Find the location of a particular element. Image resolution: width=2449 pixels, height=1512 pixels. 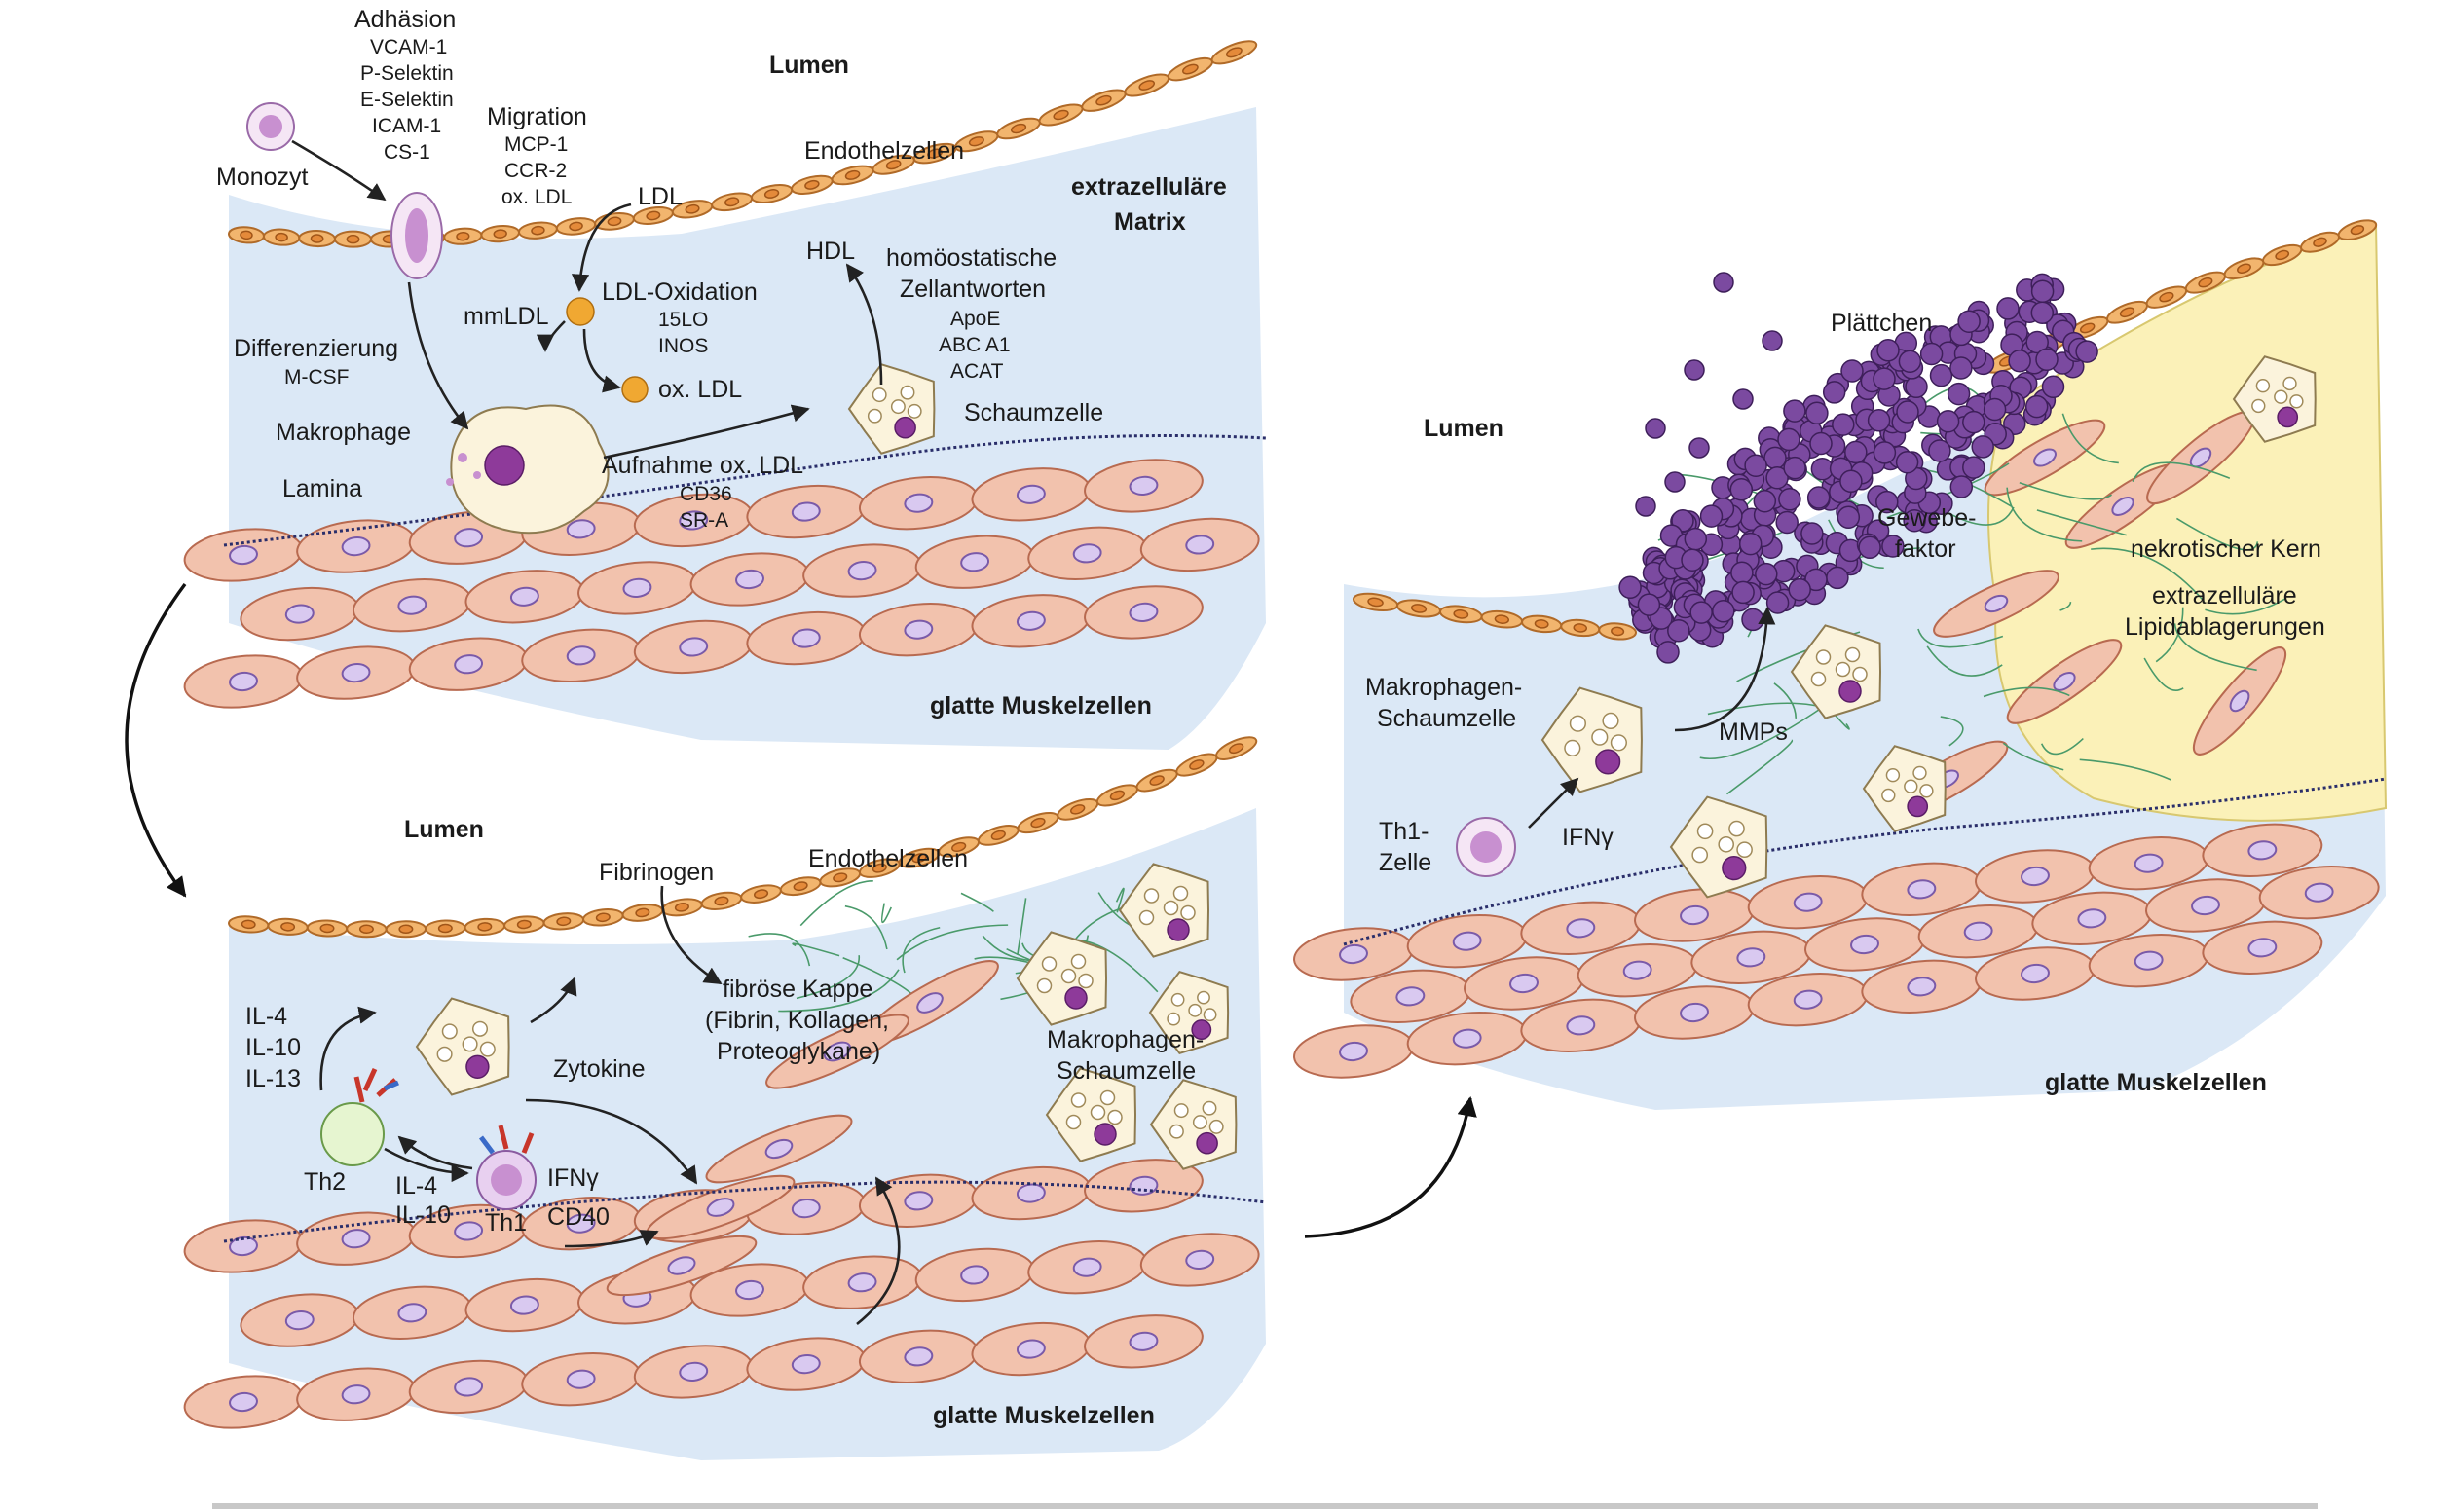

adhering-monocyte is located at coordinates (416, 235).